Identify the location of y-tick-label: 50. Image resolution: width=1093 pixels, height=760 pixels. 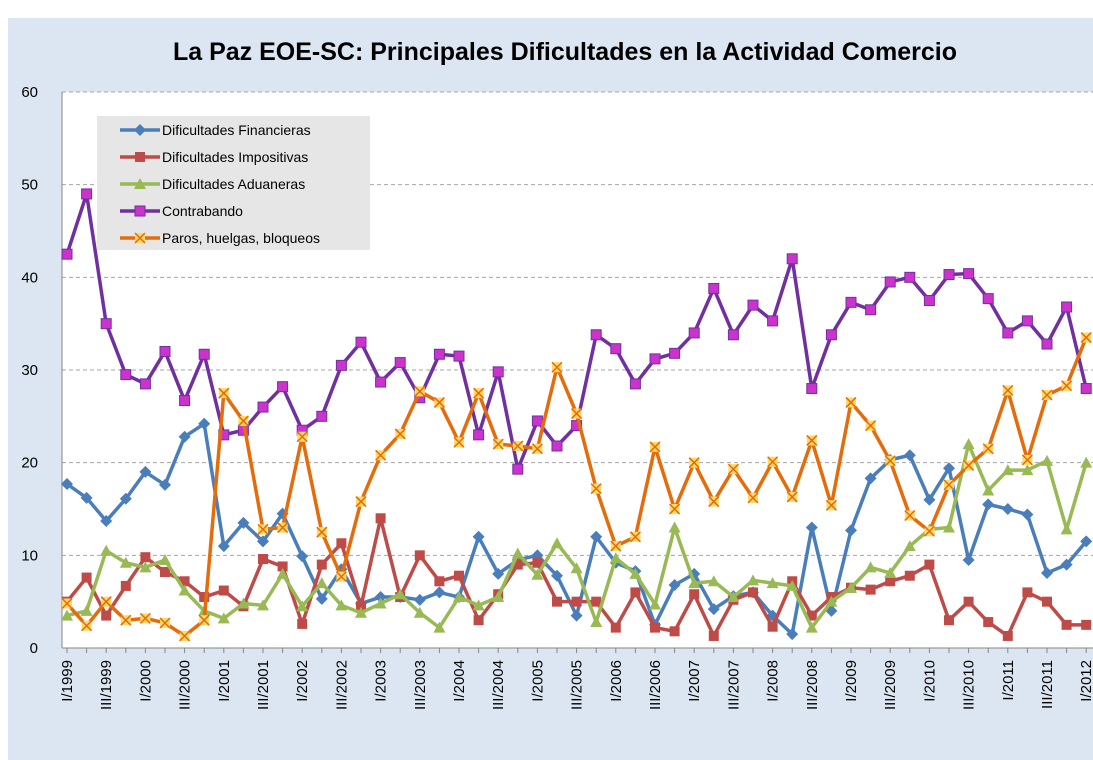
(29, 185).